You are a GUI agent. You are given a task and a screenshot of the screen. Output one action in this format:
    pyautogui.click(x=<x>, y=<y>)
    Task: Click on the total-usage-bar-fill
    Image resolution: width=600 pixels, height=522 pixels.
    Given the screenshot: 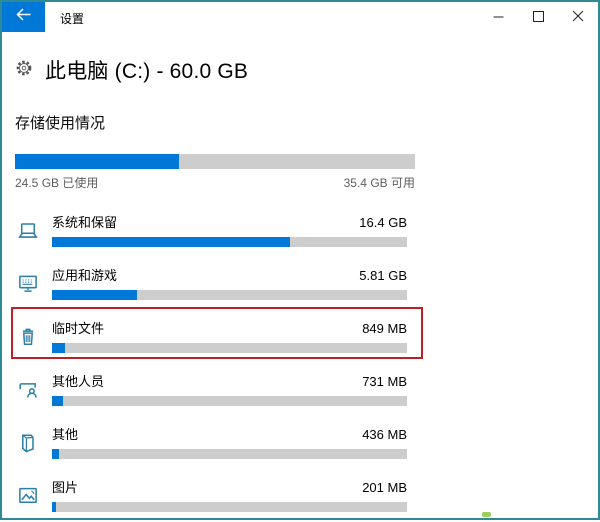 What is the action you would take?
    pyautogui.click(x=97, y=161)
    